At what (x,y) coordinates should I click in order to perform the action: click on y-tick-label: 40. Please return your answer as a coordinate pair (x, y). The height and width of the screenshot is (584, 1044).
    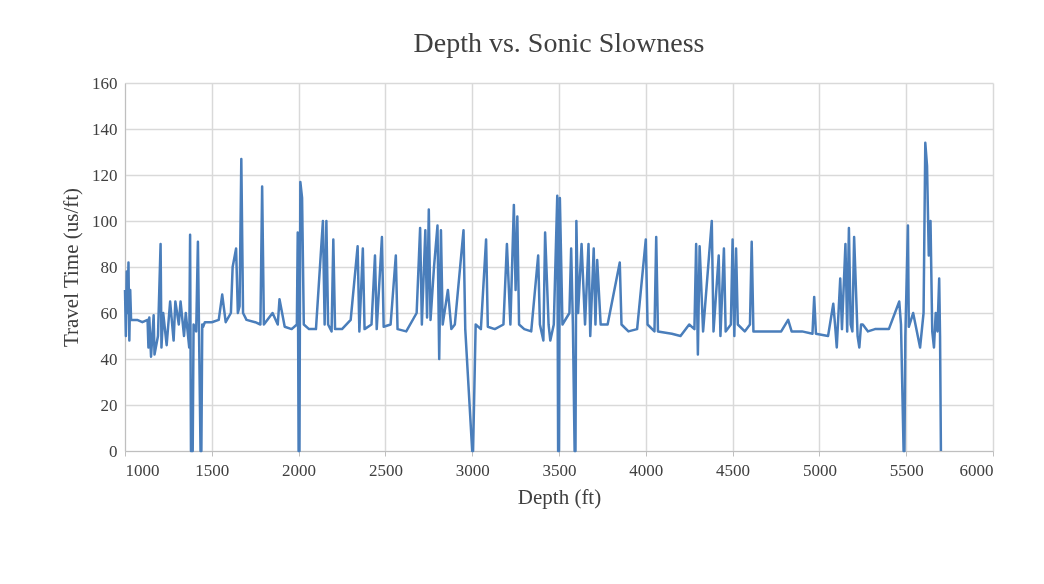
    Looking at the image, I should click on (109, 359).